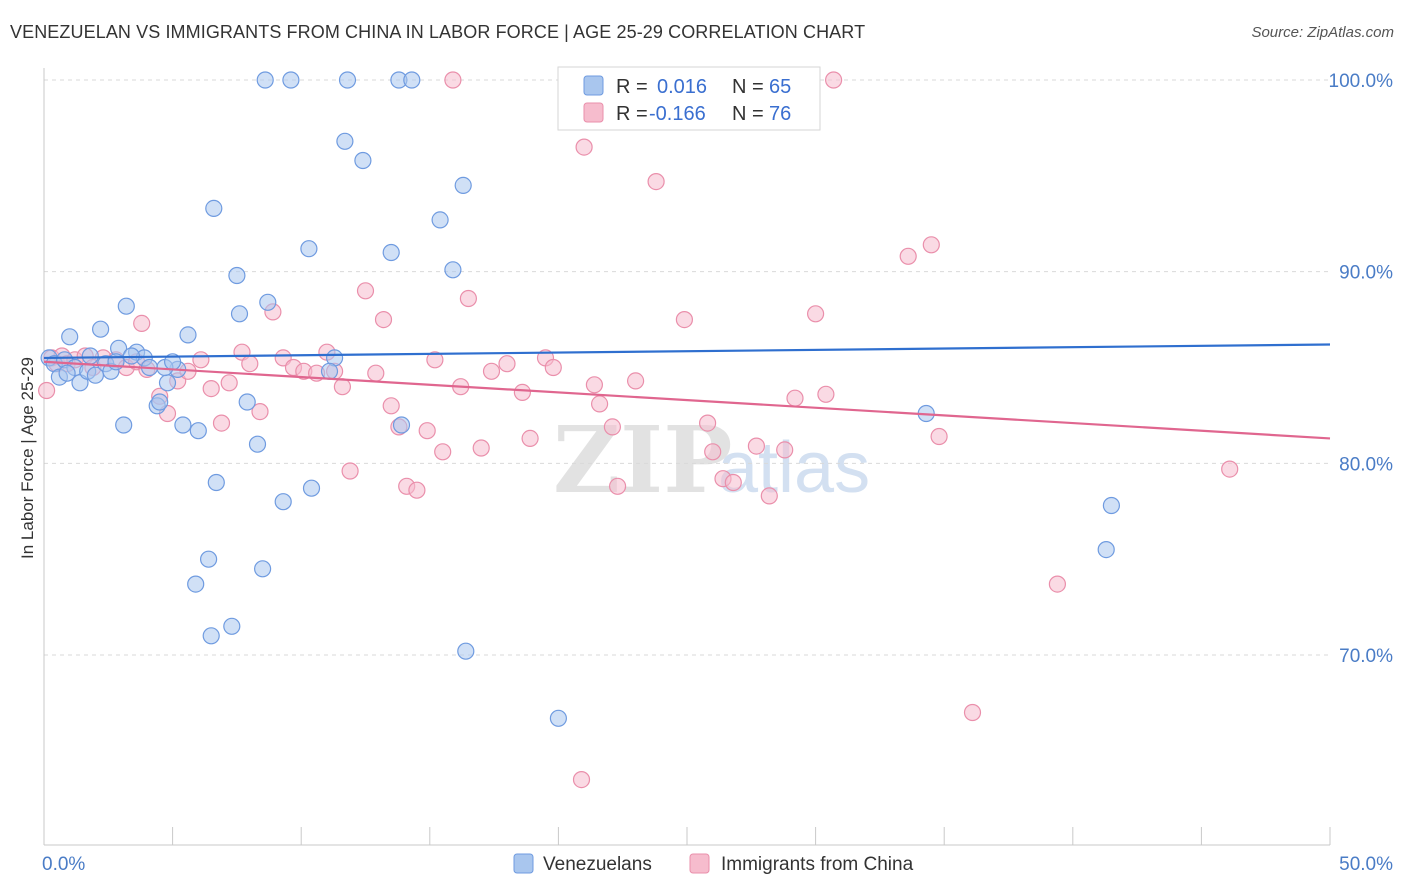 The width and height of the screenshot is (1406, 892). I want to click on legend-r-value-1: 0.016, so click(682, 87).